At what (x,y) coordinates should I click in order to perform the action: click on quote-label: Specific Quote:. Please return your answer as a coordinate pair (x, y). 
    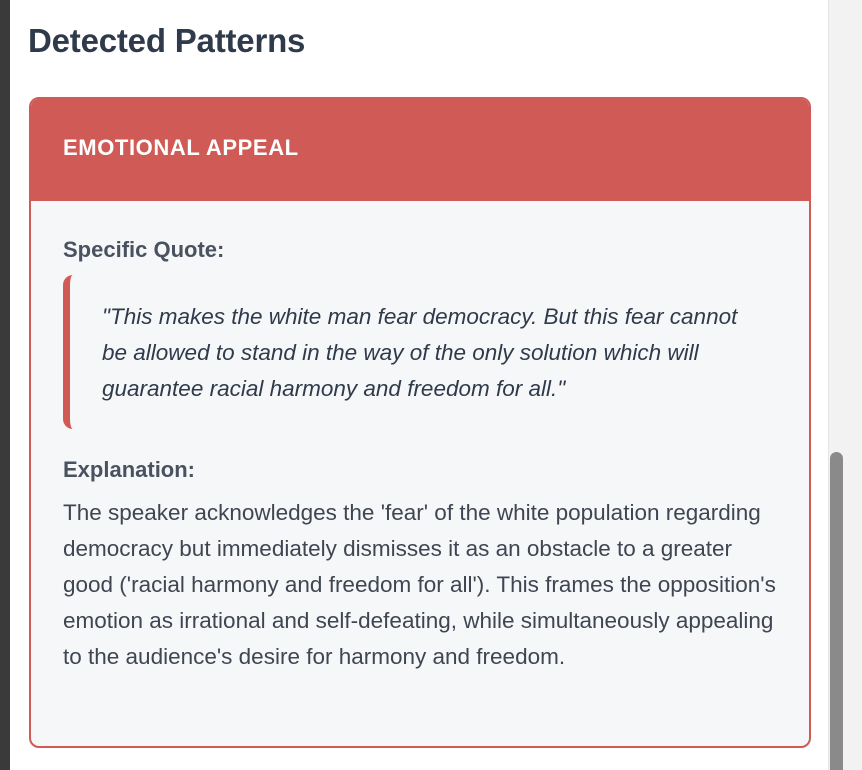
    Looking at the image, I should click on (144, 249).